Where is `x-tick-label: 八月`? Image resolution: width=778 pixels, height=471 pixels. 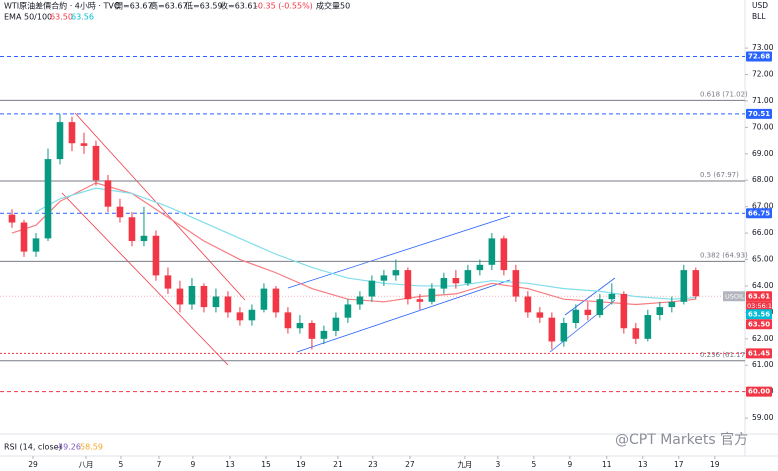
x-tick-label: 八月 is located at coordinates (86, 464).